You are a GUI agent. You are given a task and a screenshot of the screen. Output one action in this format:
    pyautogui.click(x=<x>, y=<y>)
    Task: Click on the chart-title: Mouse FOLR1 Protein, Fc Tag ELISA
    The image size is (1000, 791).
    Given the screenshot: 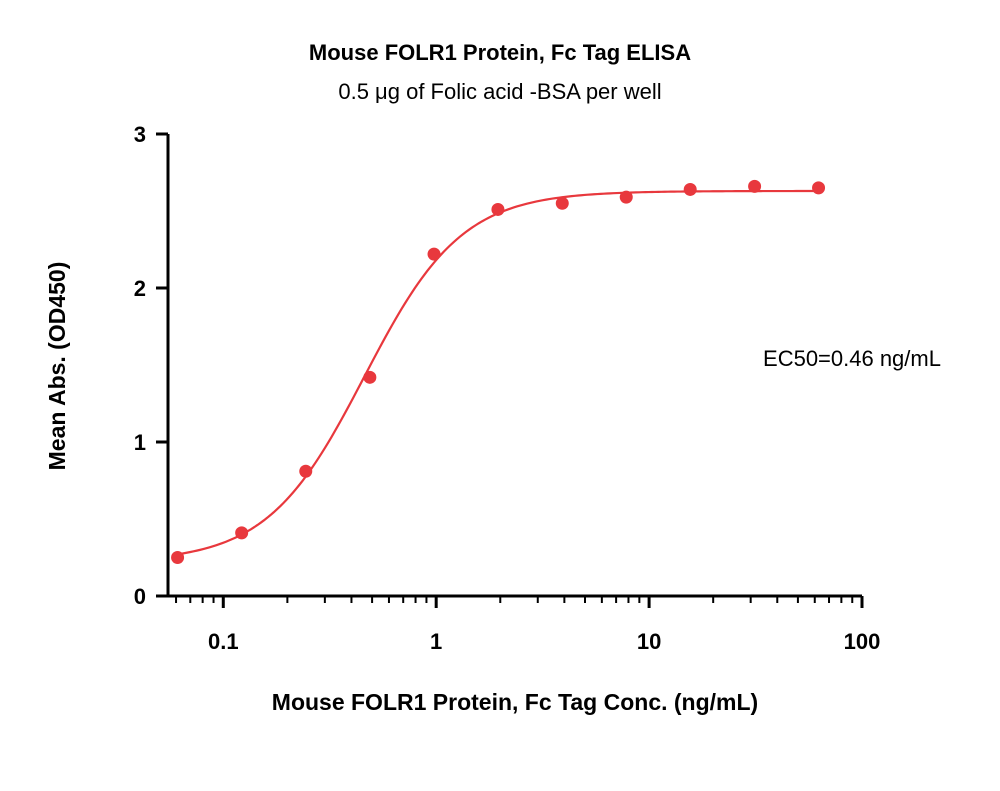 What is the action you would take?
    pyautogui.click(x=500, y=52)
    